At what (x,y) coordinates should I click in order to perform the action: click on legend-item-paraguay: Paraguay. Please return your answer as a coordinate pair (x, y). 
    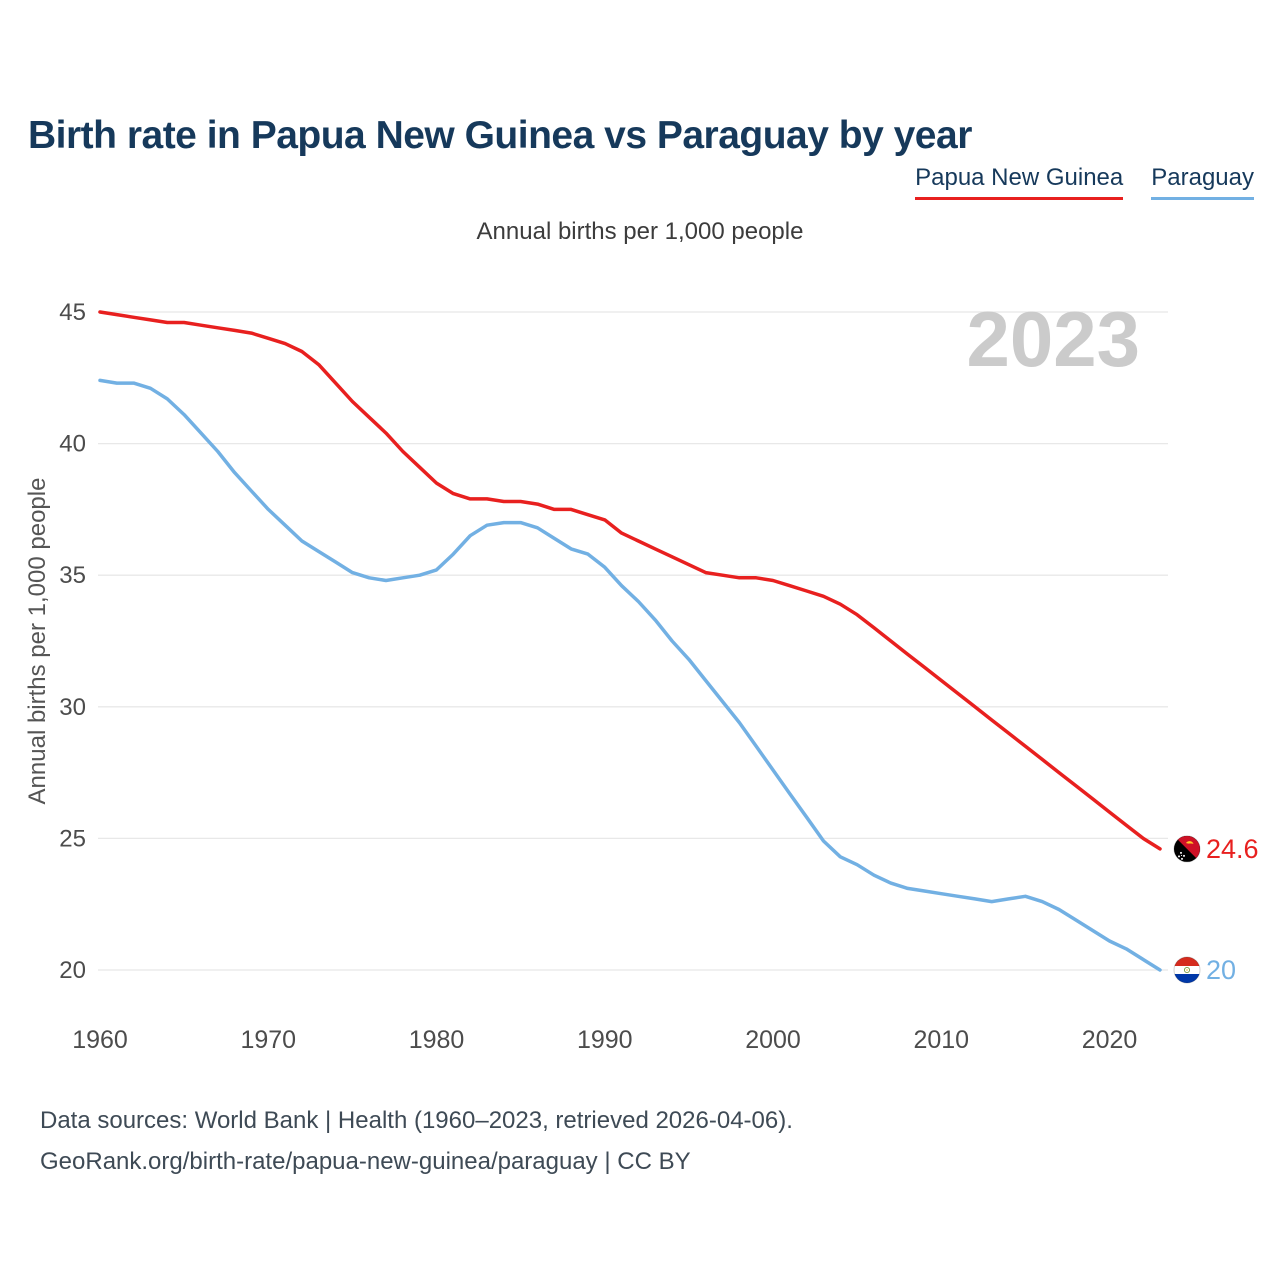
    Looking at the image, I should click on (1202, 182).